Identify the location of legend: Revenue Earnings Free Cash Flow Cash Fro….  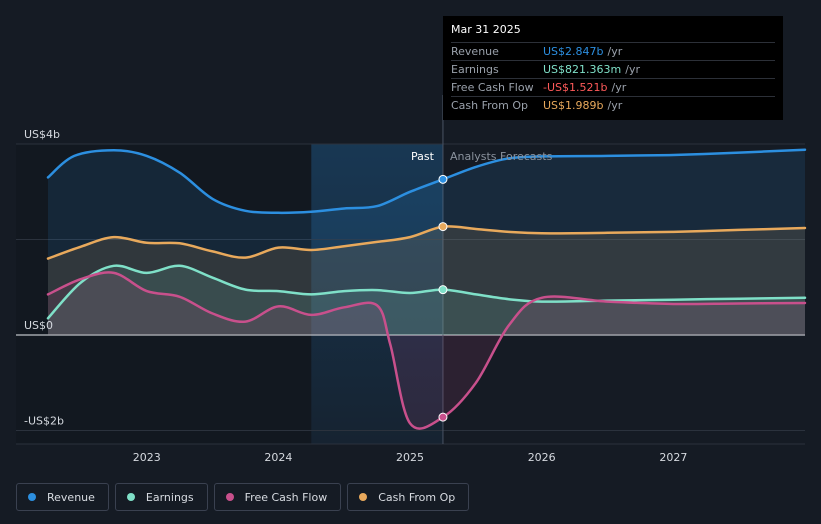
(243, 497).